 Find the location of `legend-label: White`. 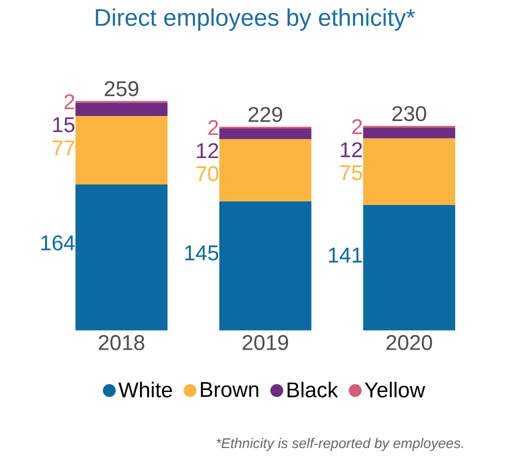

legend-label: White is located at coordinates (145, 390).